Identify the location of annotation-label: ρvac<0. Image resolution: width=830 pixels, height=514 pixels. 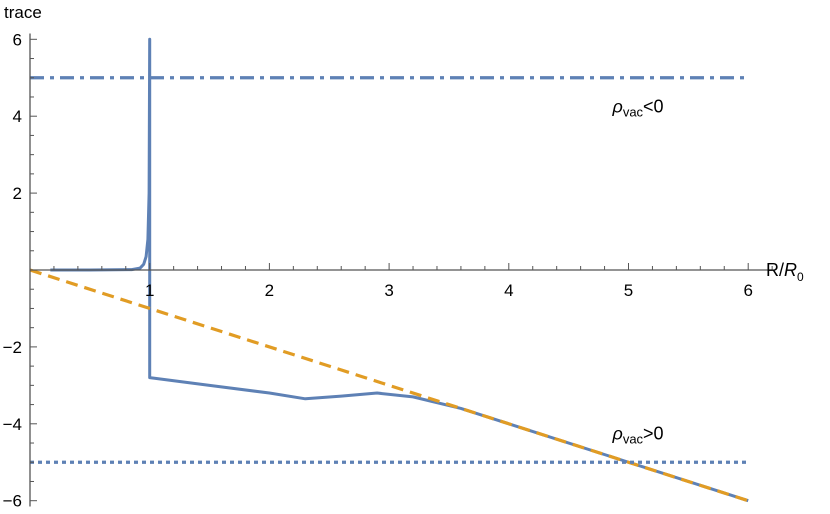
(638, 108).